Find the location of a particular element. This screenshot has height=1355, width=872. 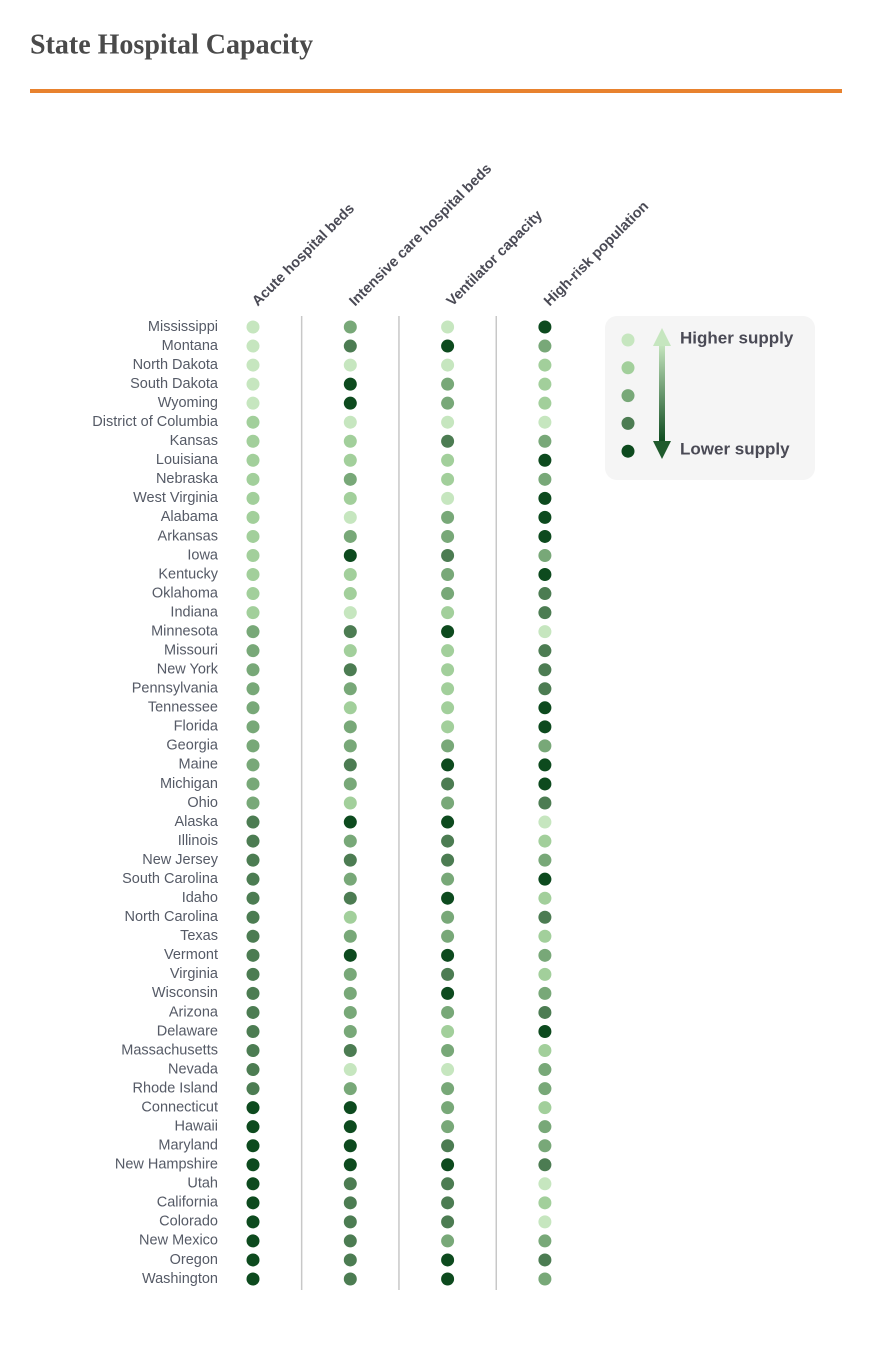

row-label: Michigan is located at coordinates (189, 784).